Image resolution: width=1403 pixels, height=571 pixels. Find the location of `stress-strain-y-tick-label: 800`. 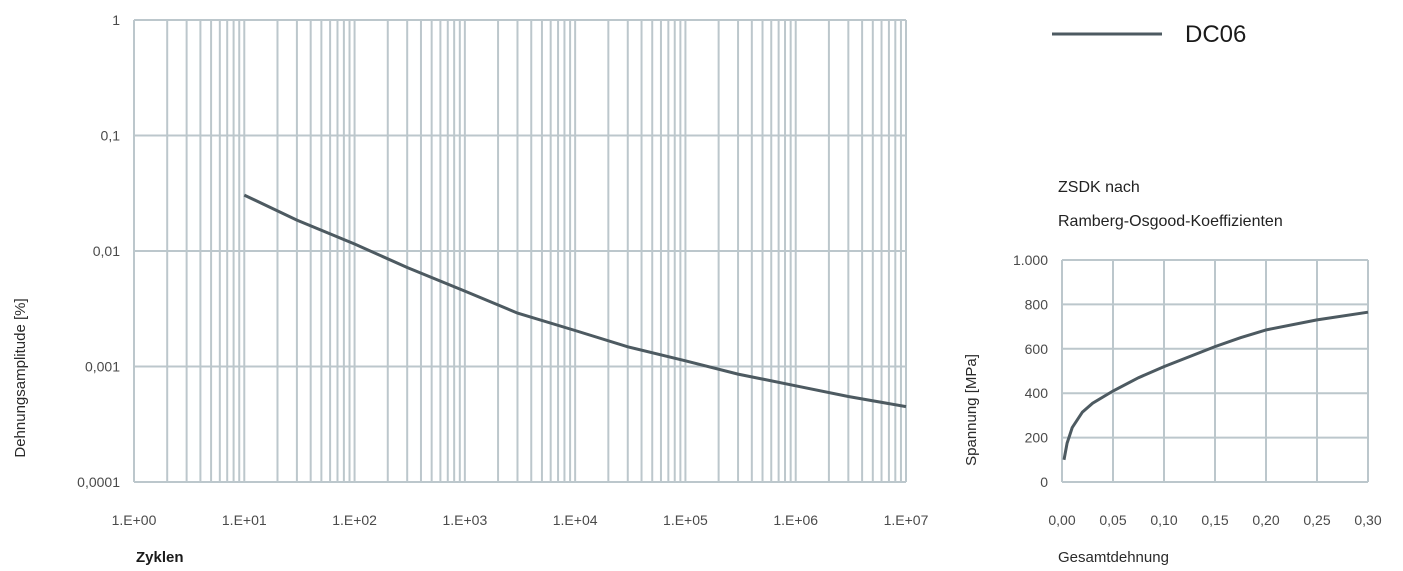

stress-strain-y-tick-label: 800 is located at coordinates (1037, 304).